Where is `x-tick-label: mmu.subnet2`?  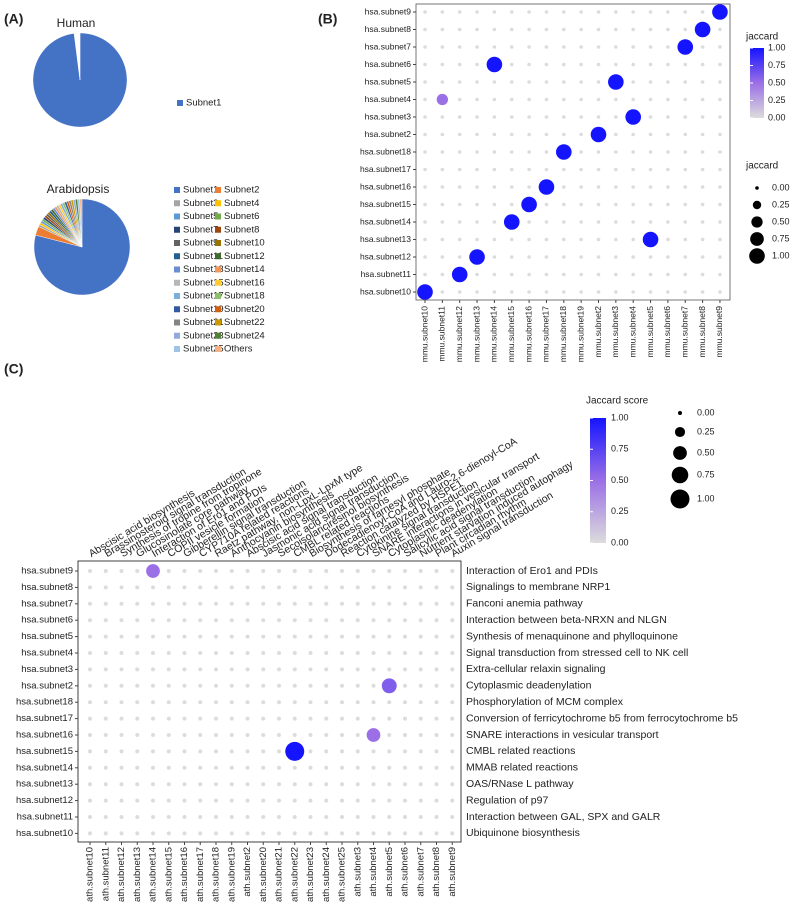
x-tick-label: mmu.subnet2 is located at coordinates (598, 332).